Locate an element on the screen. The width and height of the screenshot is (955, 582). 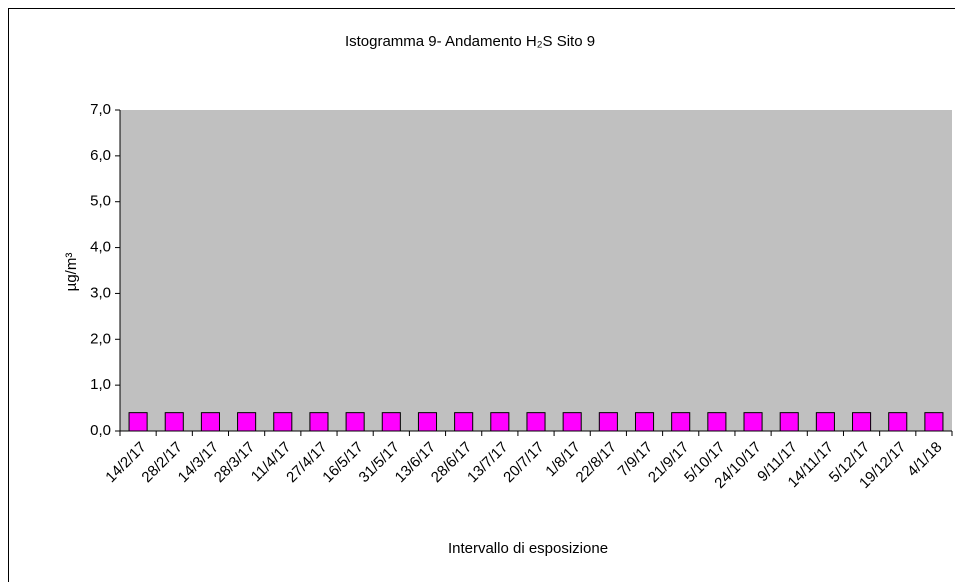
y-tick-label: 6,0 is located at coordinates (100, 155).